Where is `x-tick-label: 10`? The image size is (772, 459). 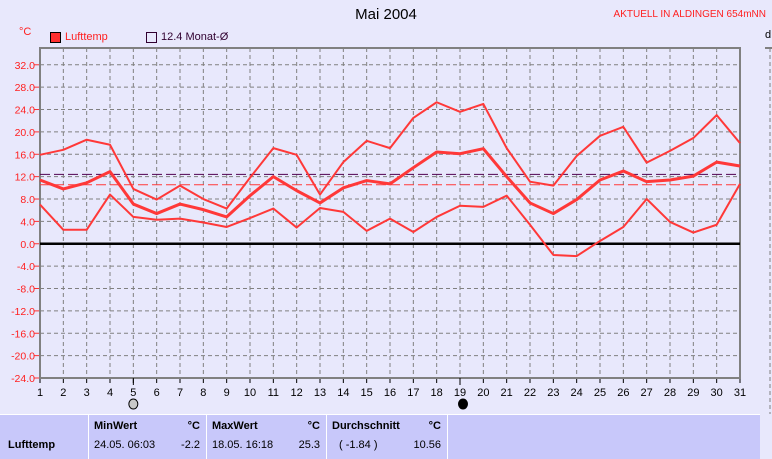
x-tick-label: 10 is located at coordinates (250, 393).